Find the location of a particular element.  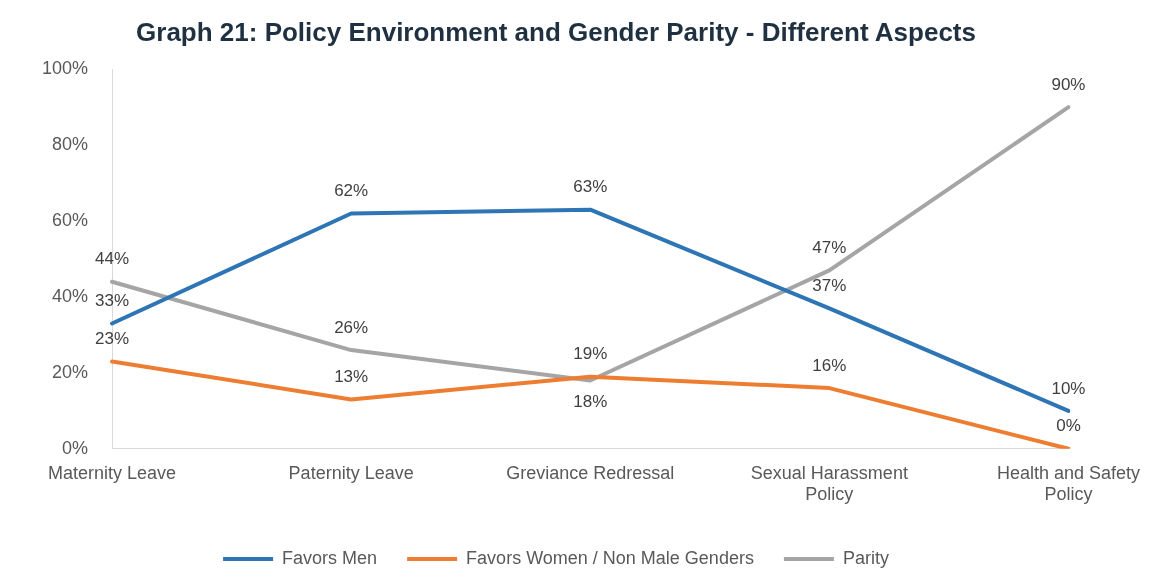

data-label: 13% is located at coordinates (351, 377).